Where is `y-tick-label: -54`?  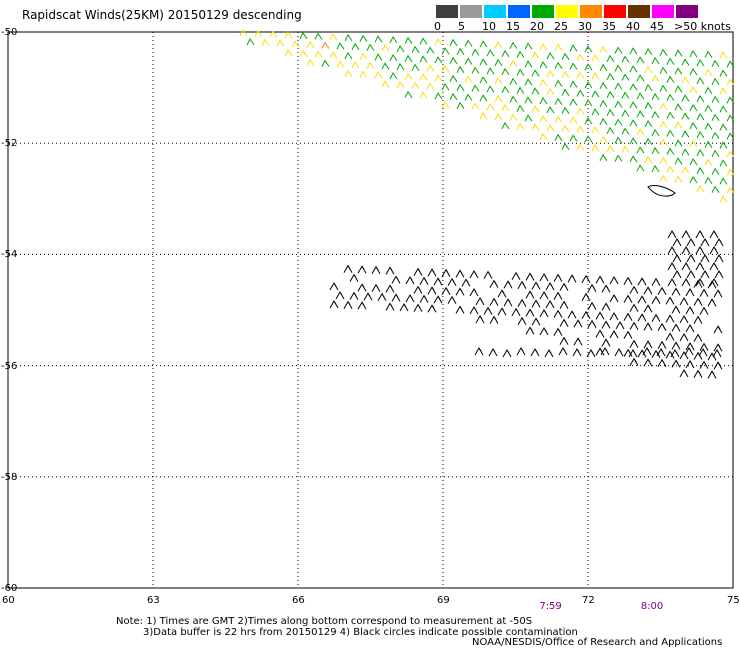
y-tick-label: -54 is located at coordinates (9, 255).